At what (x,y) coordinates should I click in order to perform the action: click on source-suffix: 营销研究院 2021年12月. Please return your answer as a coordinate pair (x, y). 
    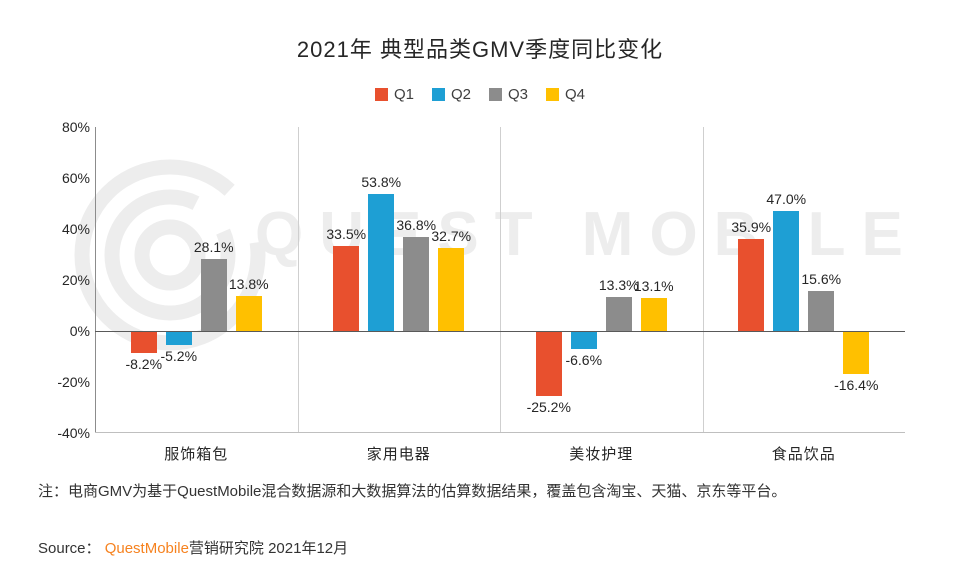
    Looking at the image, I should click on (268, 548).